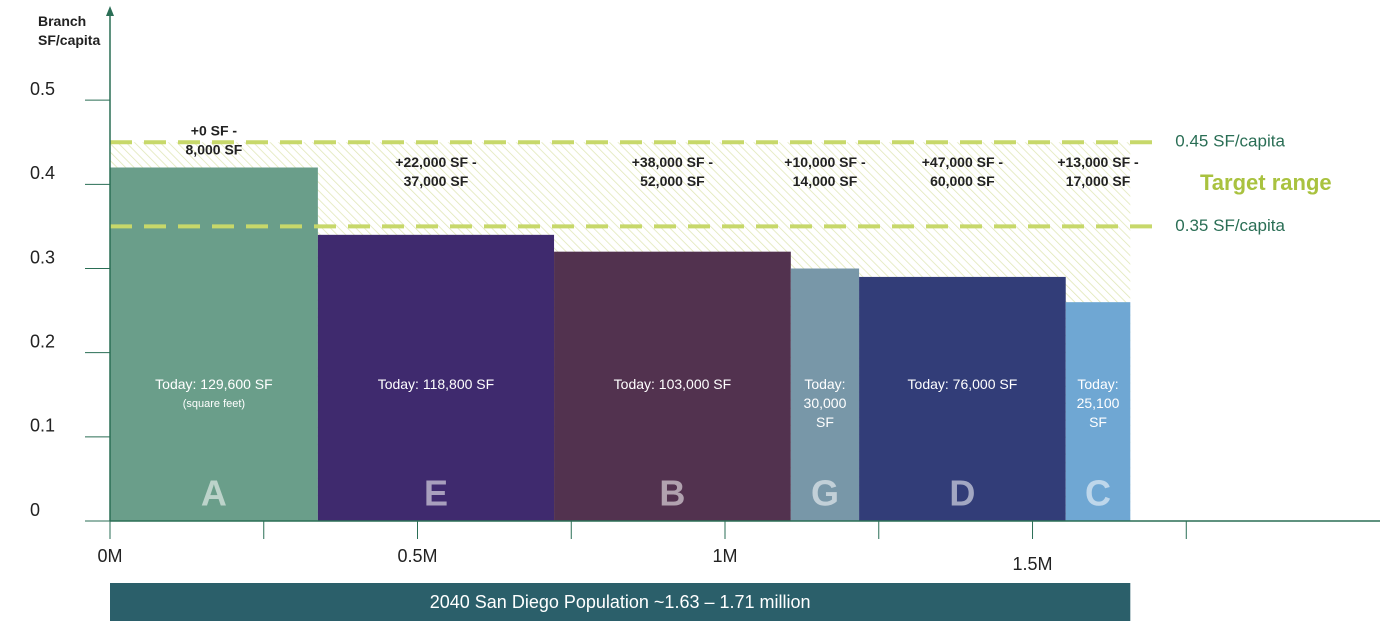 This screenshot has width=1388, height=623. Describe the element at coordinates (42, 341) in the screenshot. I see `y-tick-label: 0.2` at that location.